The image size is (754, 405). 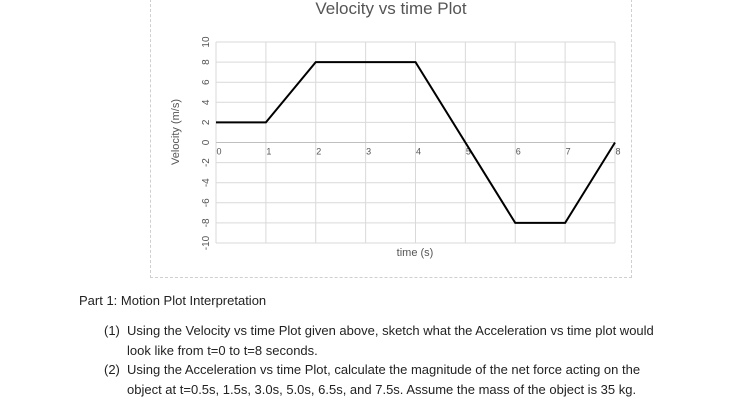 What do you see at coordinates (206, 162) in the screenshot?
I see `y-tick-label: -2` at bounding box center [206, 162].